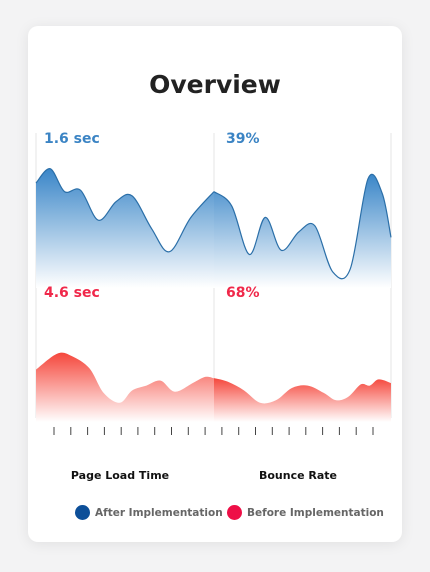 The image size is (430, 572). What do you see at coordinates (234, 512) in the screenshot?
I see `legend-before-dot` at bounding box center [234, 512].